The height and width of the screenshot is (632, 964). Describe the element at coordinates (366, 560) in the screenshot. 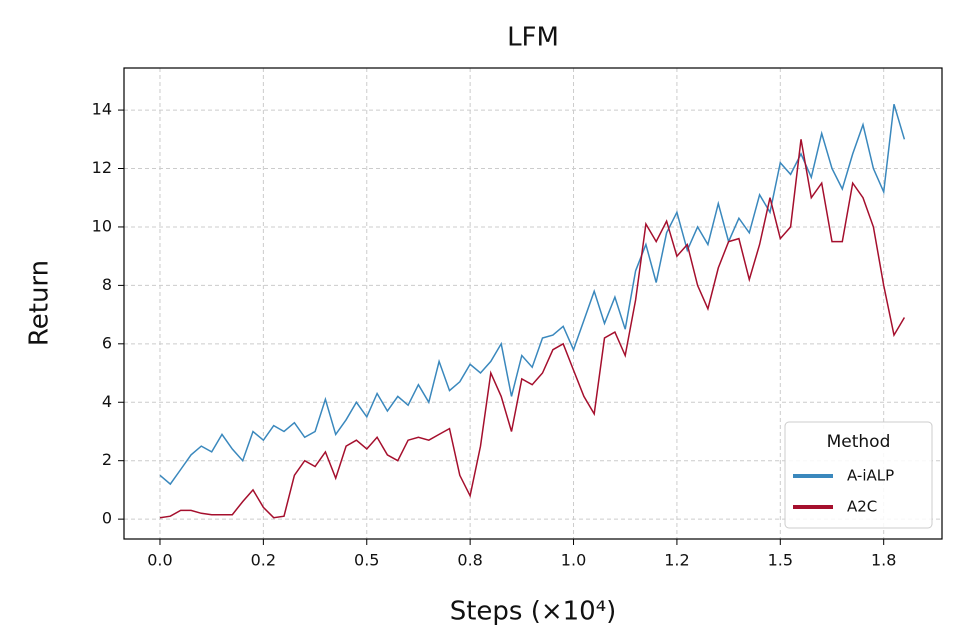

I see `x-tick-label: 0.5` at that location.